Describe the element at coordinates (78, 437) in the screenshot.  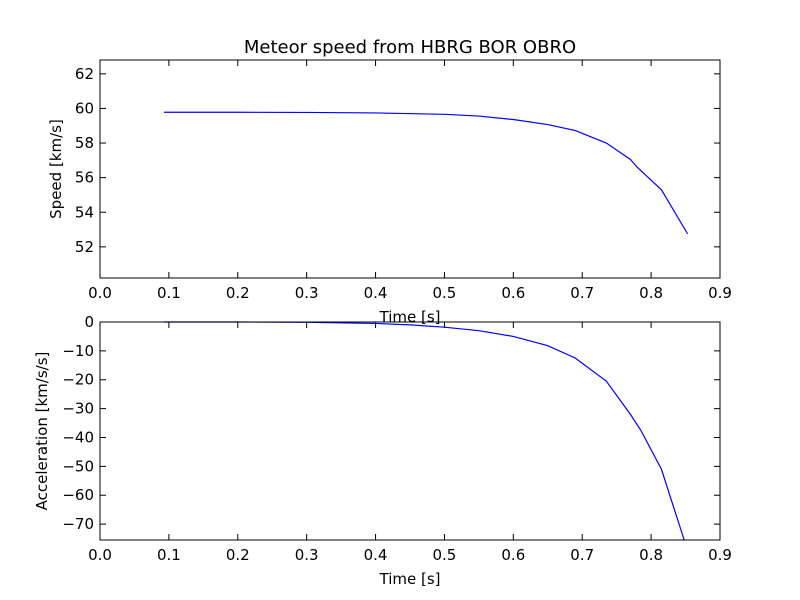
I see `acceleration-y-tick-label: −40` at that location.